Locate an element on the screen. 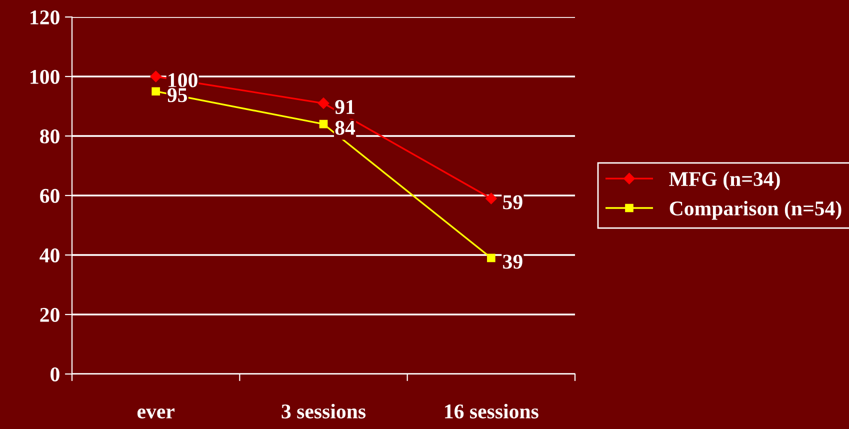 This screenshot has width=849, height=429. data-label: 84 is located at coordinates (345, 127).